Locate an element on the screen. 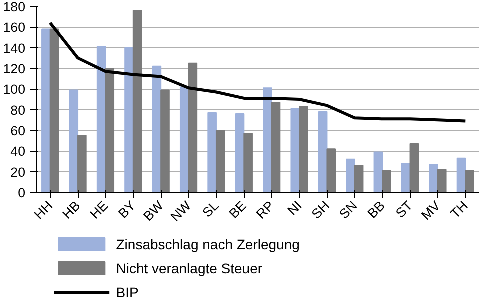 The image size is (485, 308). x-tick-label: HH is located at coordinates (43, 210).